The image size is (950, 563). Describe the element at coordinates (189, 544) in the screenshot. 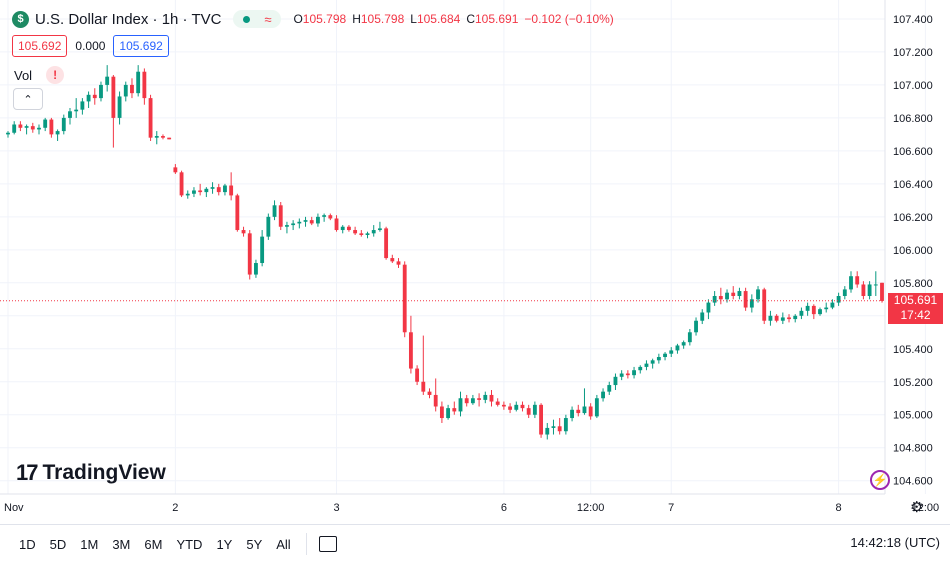

I see `range-ytd-button: YTD` at that location.